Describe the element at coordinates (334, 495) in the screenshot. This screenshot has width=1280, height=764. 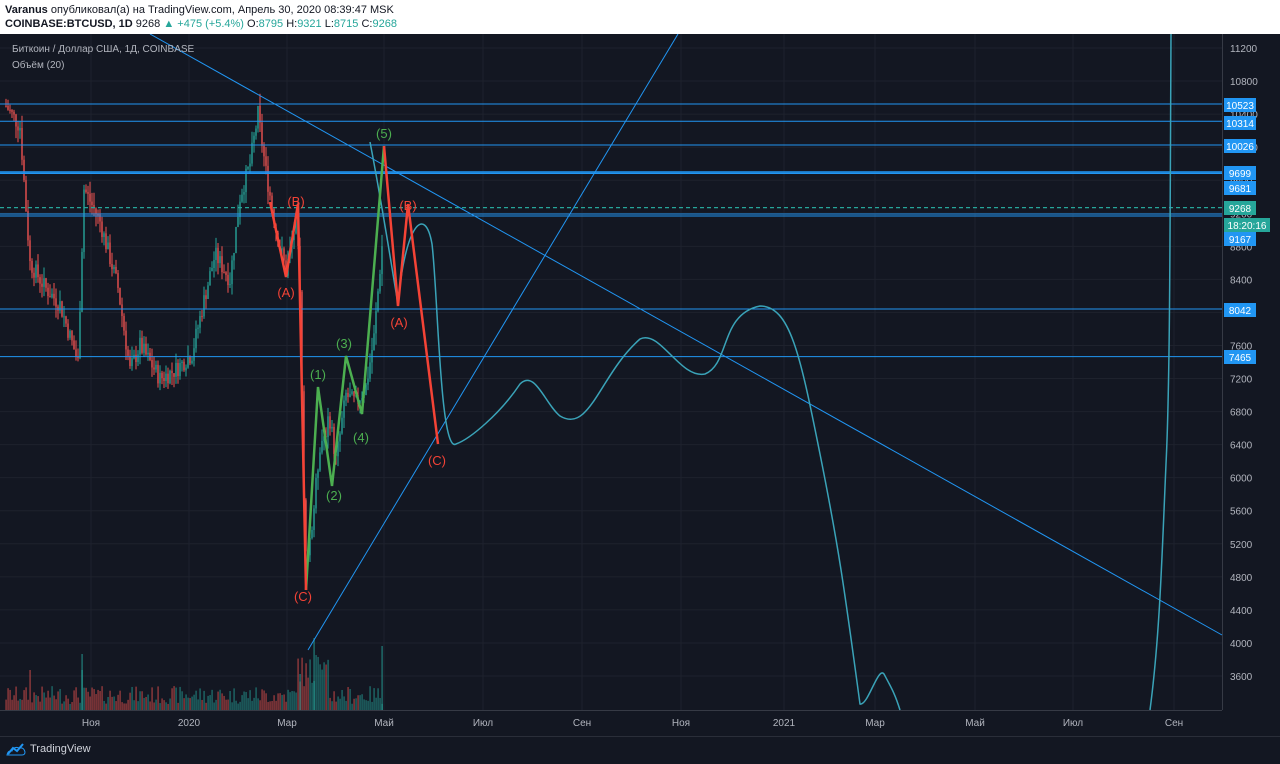
I see `wave-label: (2)` at that location.